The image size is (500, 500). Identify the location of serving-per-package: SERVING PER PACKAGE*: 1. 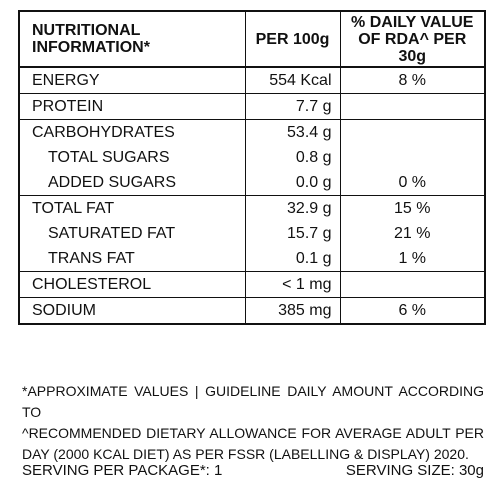
(122, 470).